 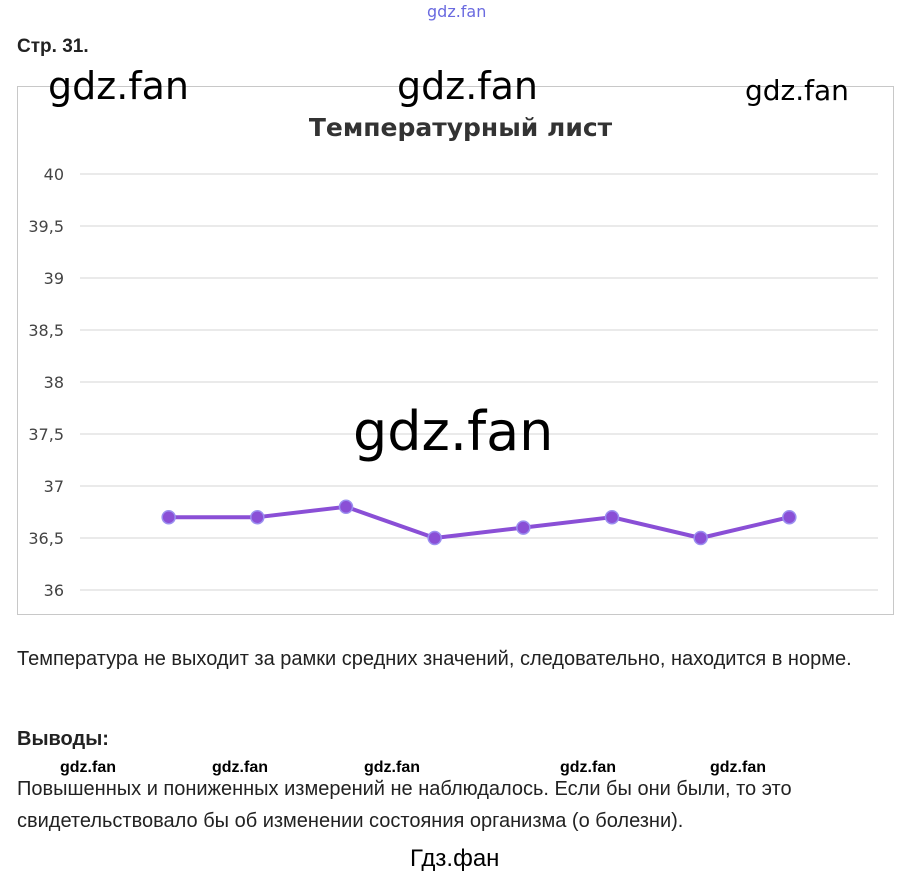 What do you see at coordinates (46, 434) in the screenshot?
I see `y-tick-label: 37,5` at bounding box center [46, 434].